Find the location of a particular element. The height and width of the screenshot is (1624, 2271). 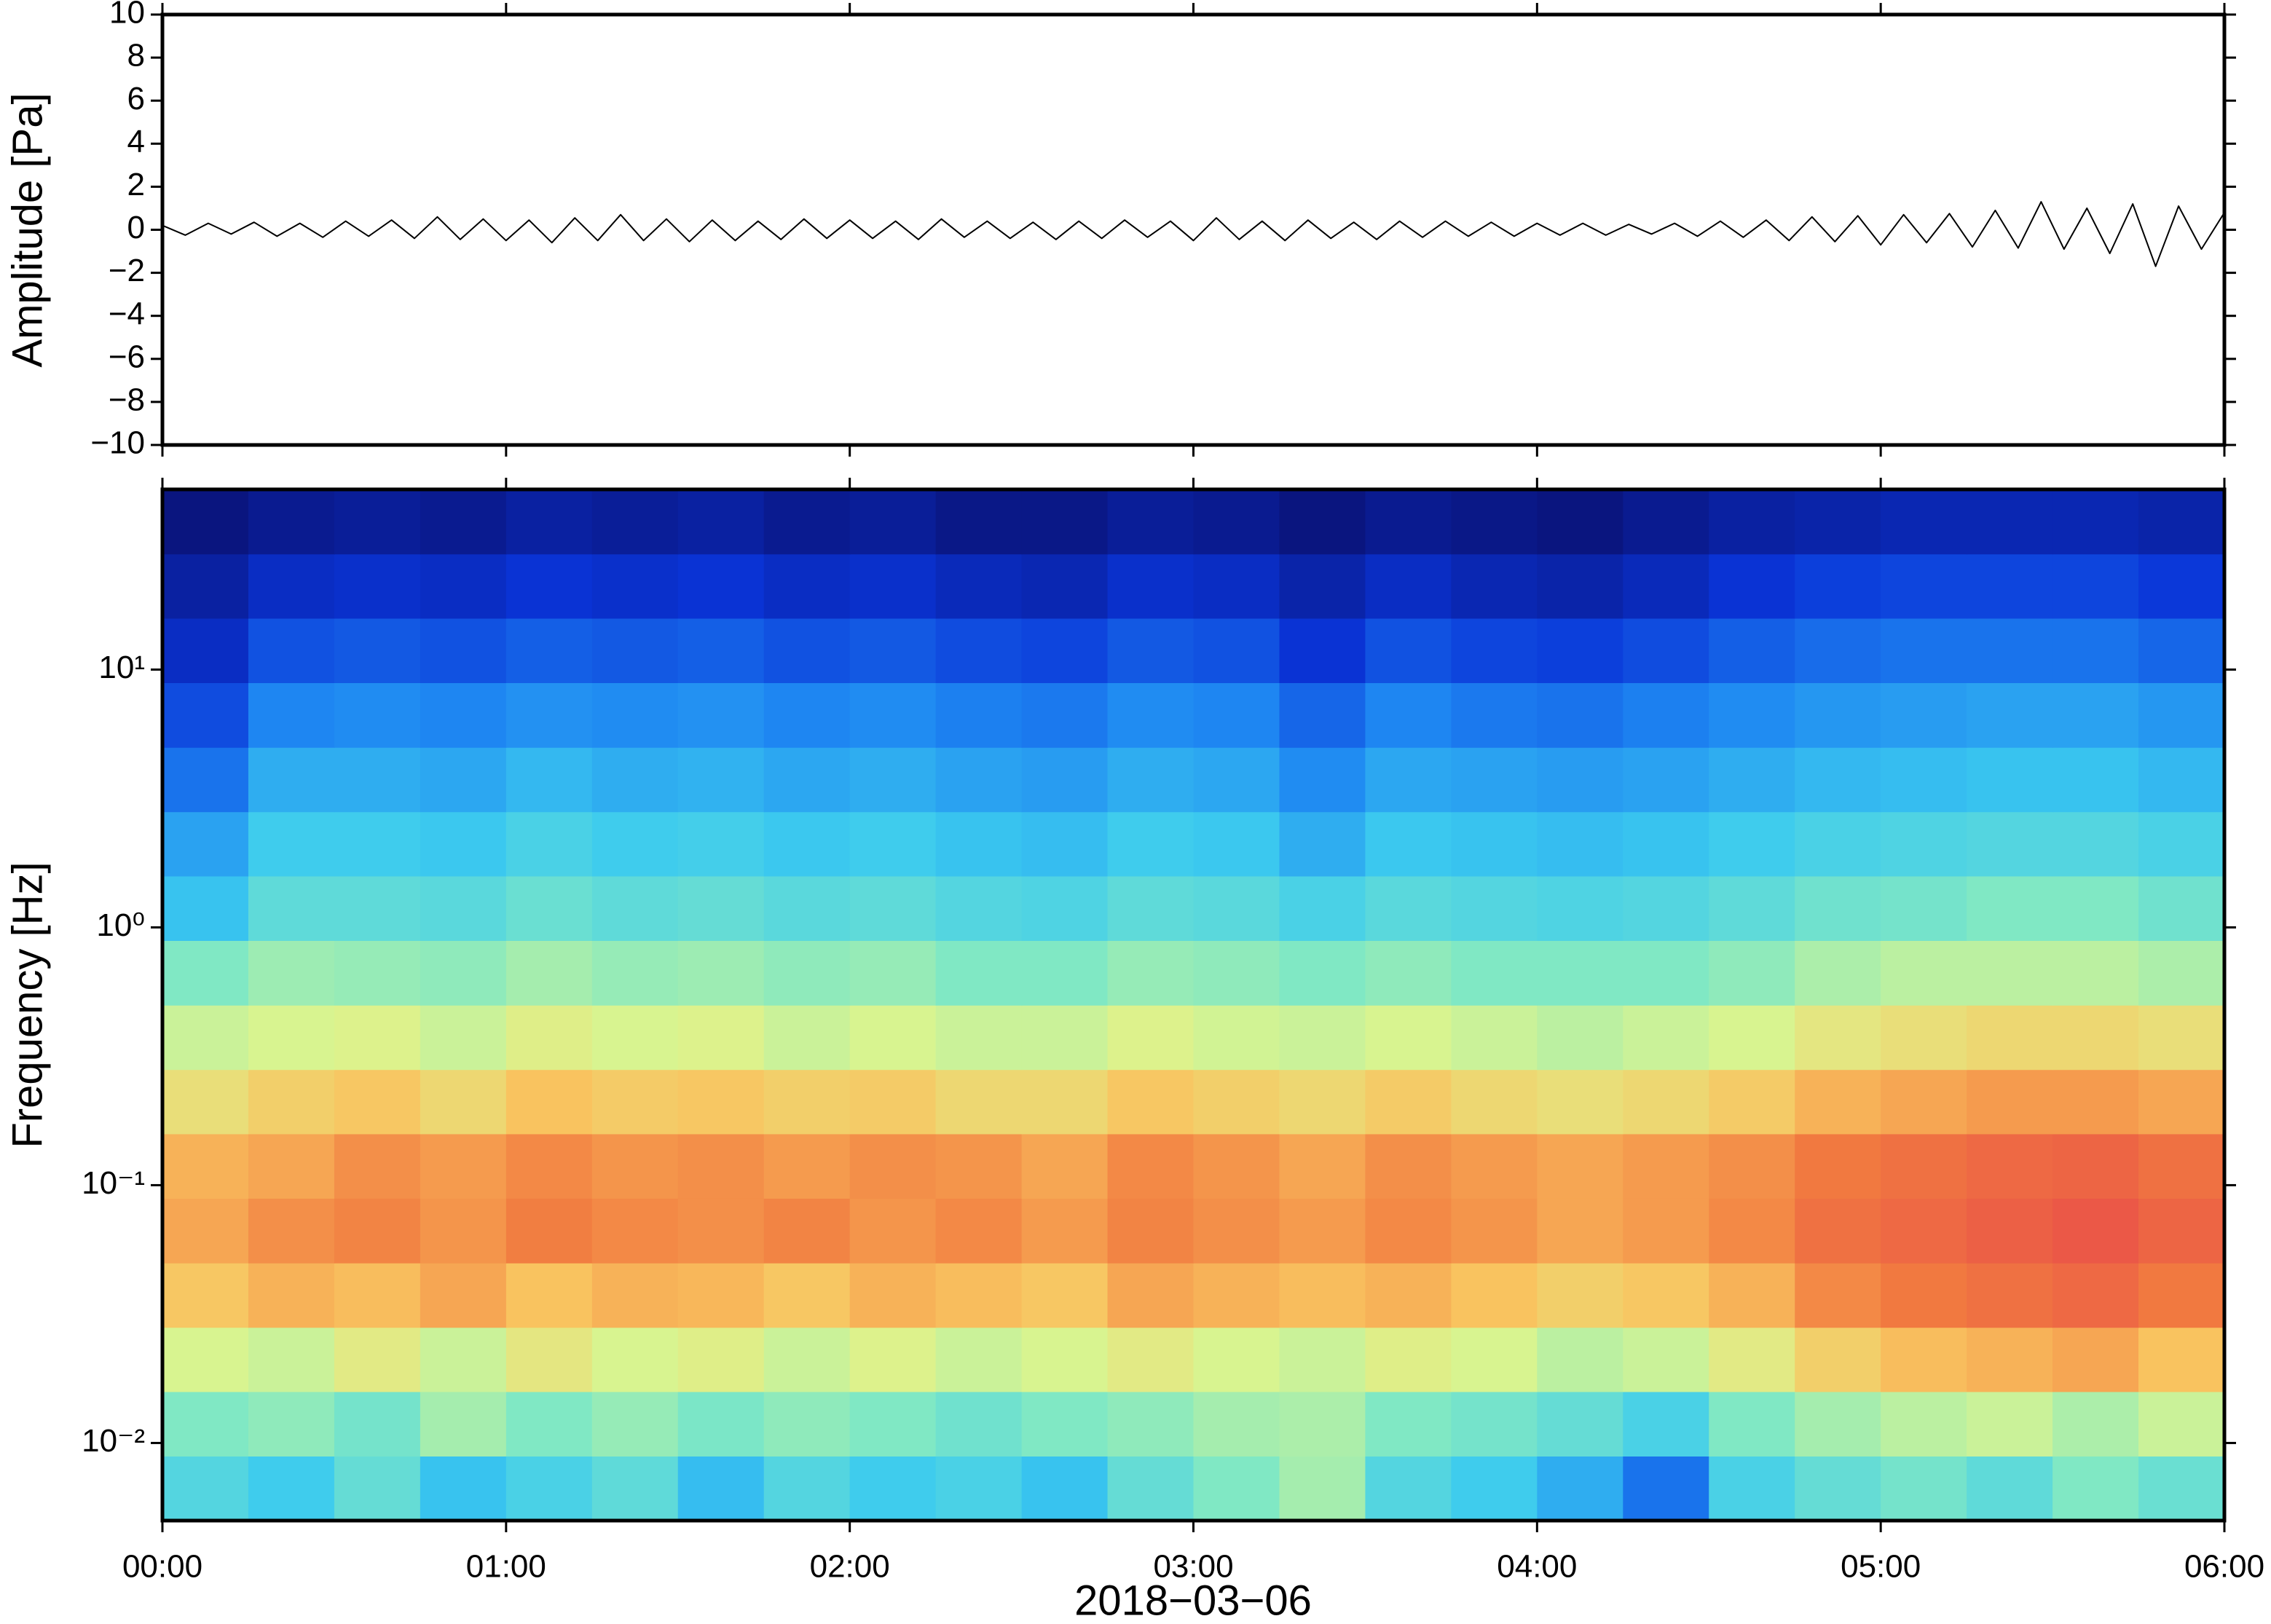

x-tick-label: 02:00 is located at coordinates (850, 1567).